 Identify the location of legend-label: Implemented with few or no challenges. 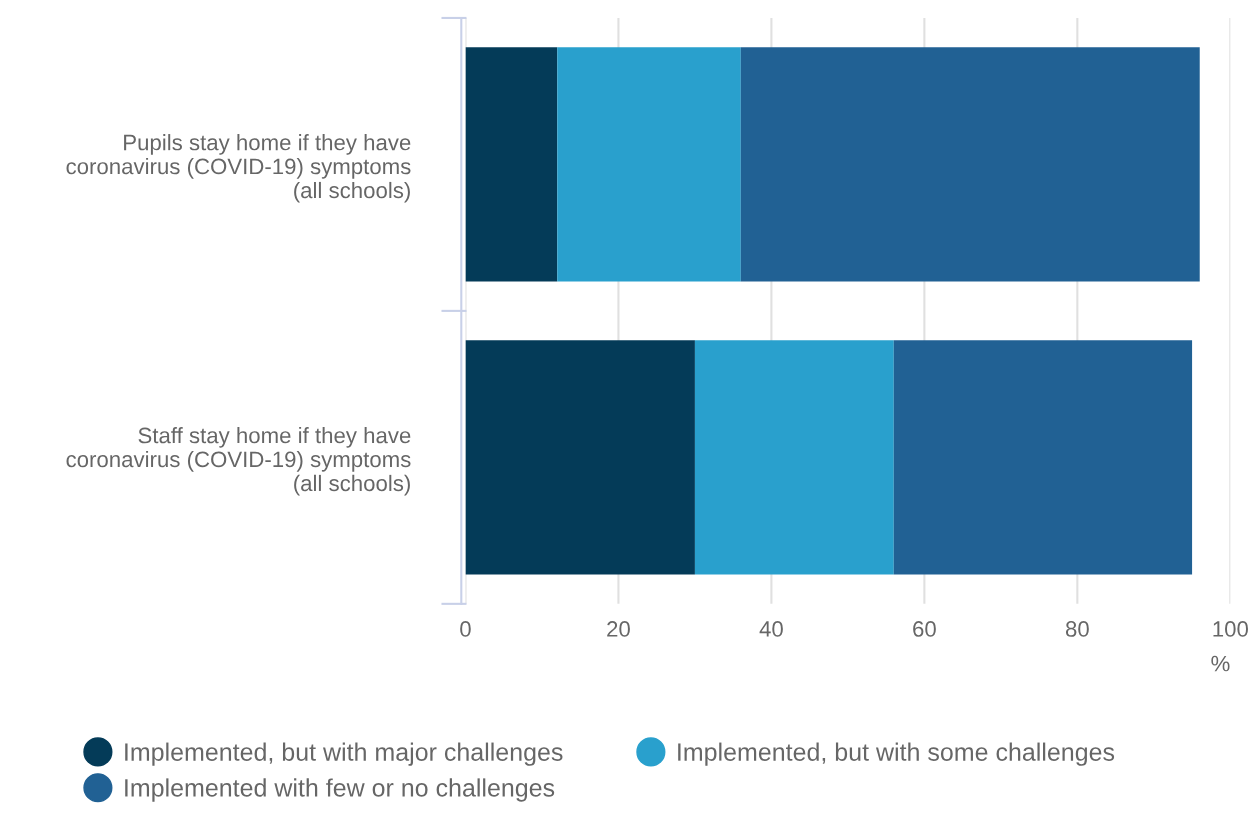
(340, 790).